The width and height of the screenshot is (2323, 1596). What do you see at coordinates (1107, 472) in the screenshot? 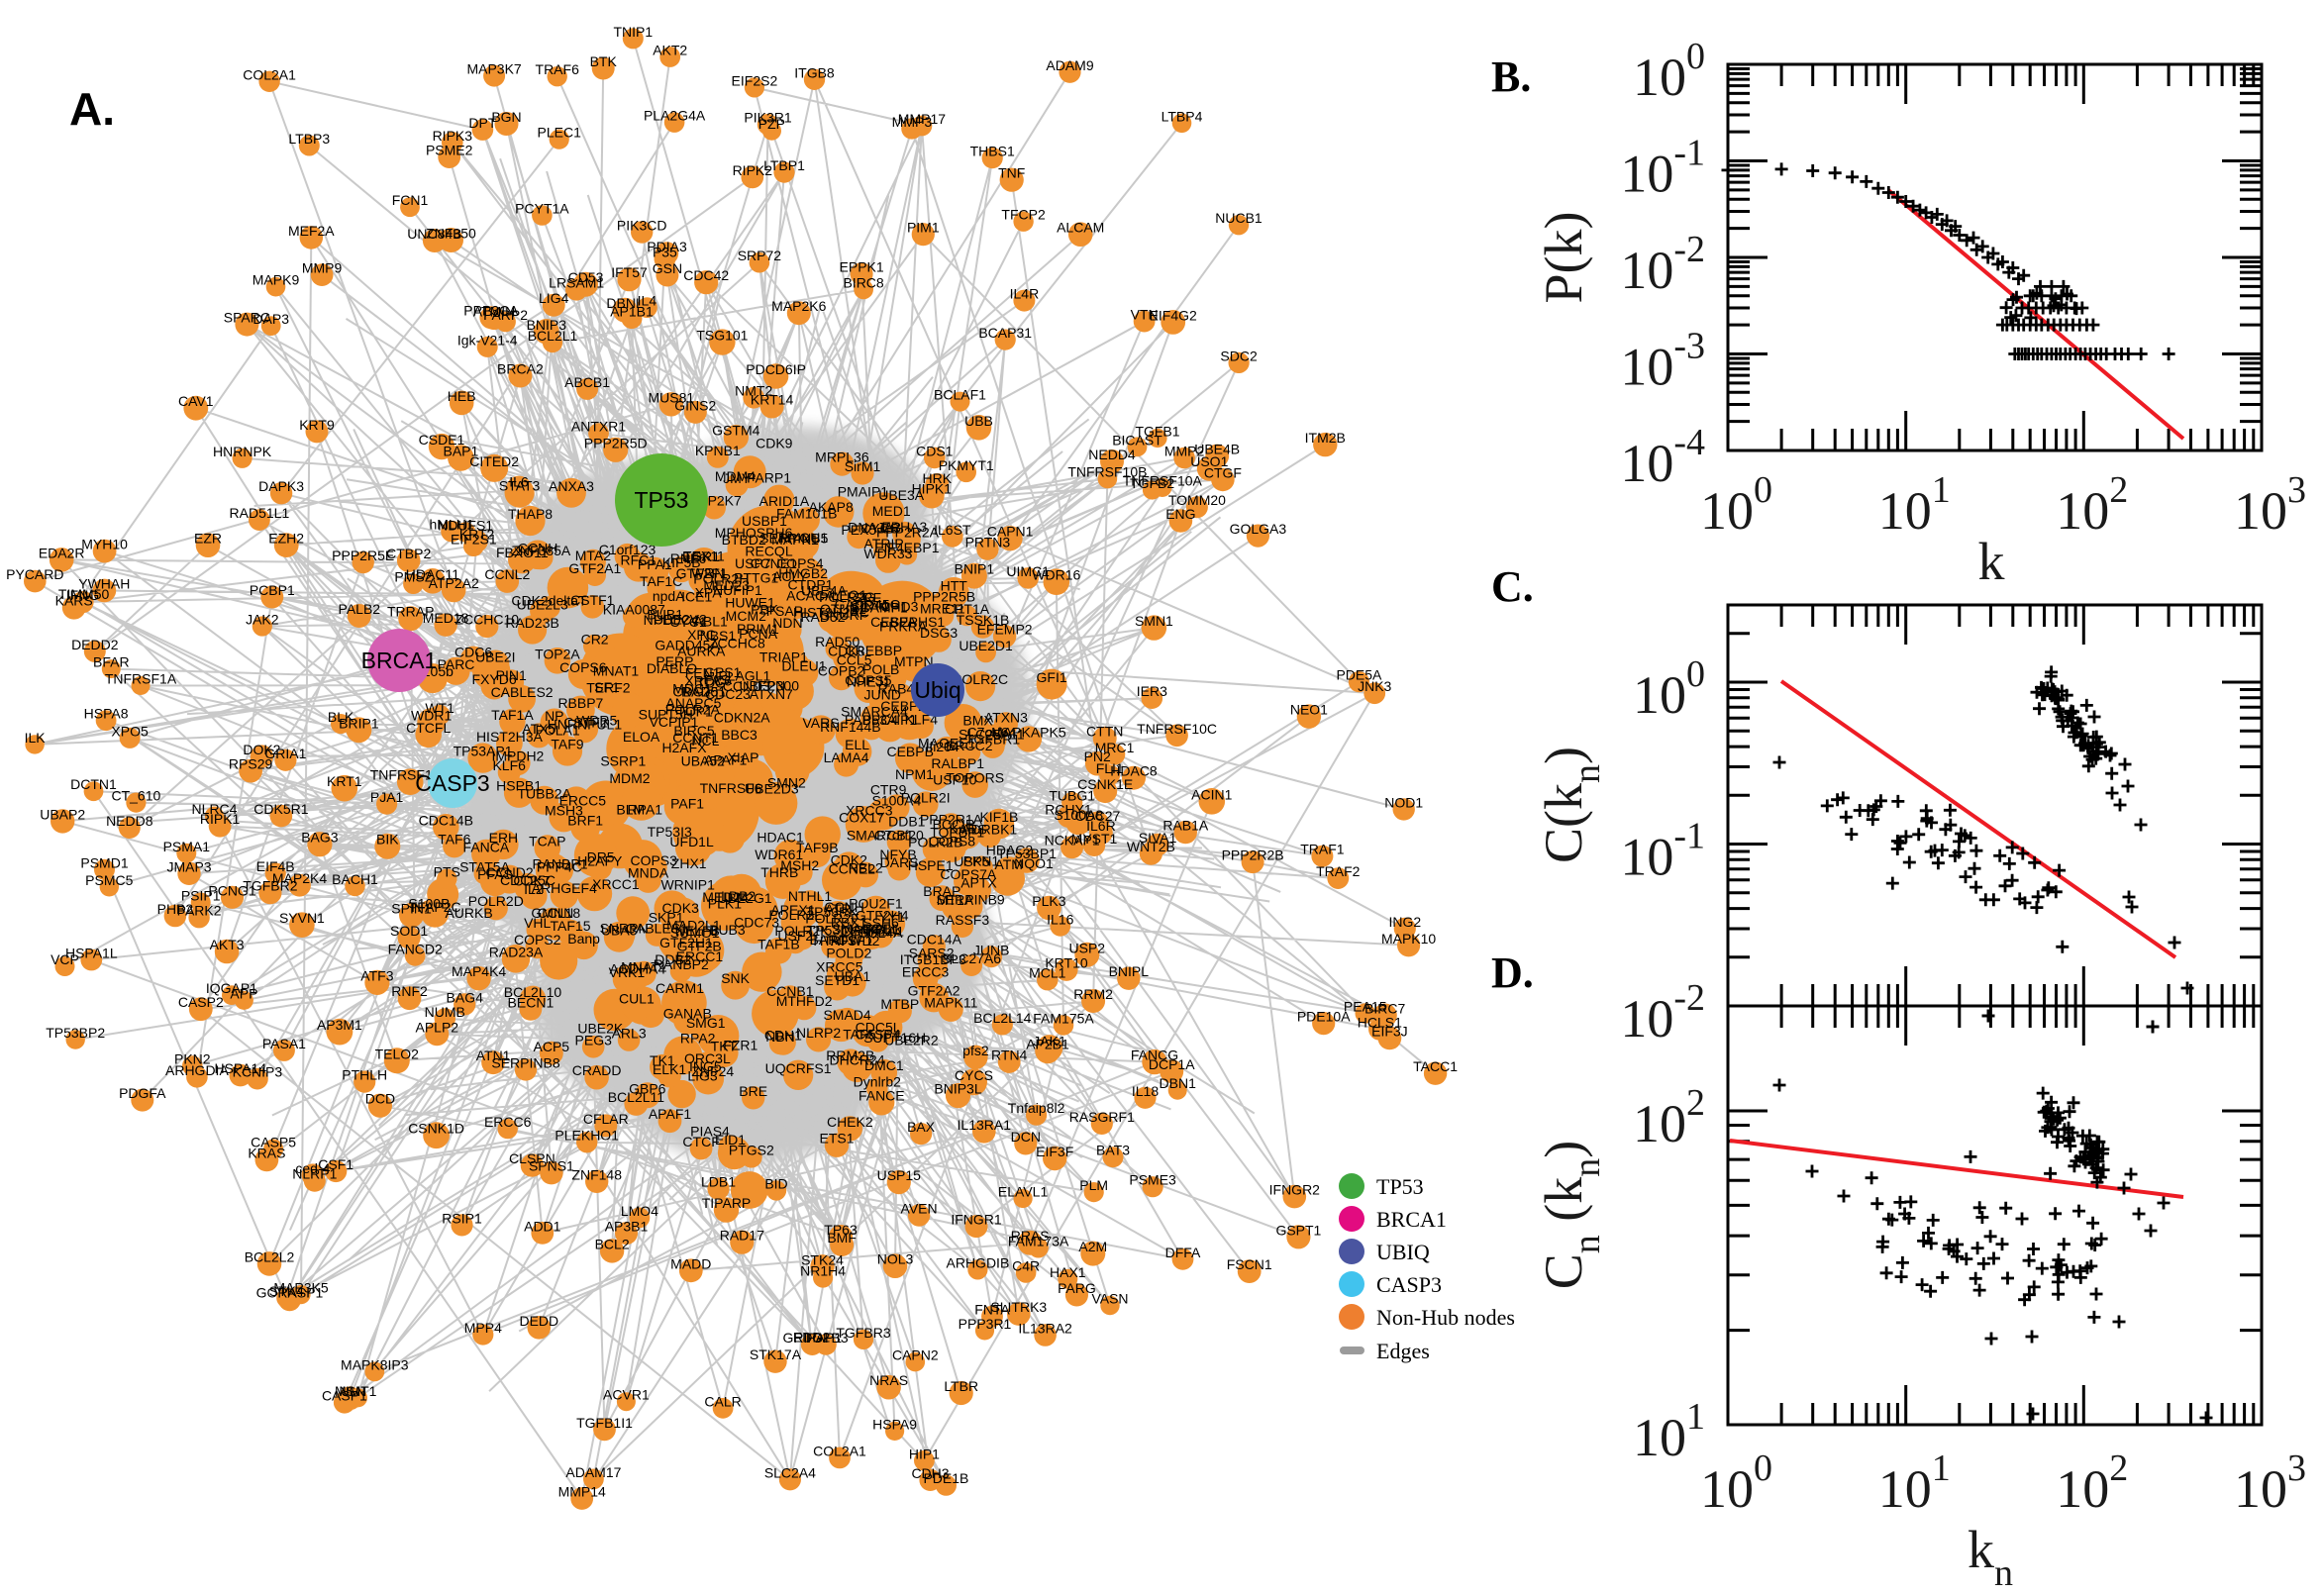
I see `svg-text: TNFRSF10B` at bounding box center [1107, 472].